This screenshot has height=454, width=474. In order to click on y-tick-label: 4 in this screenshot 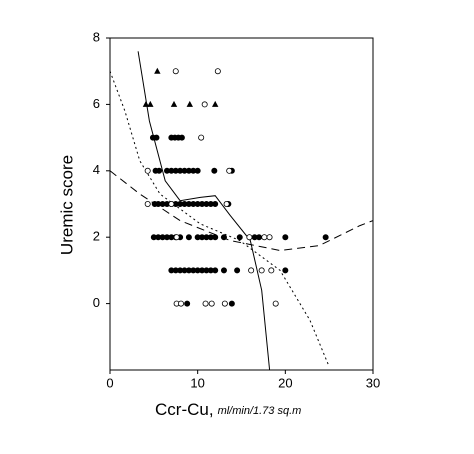, I will do `click(96, 169)`.